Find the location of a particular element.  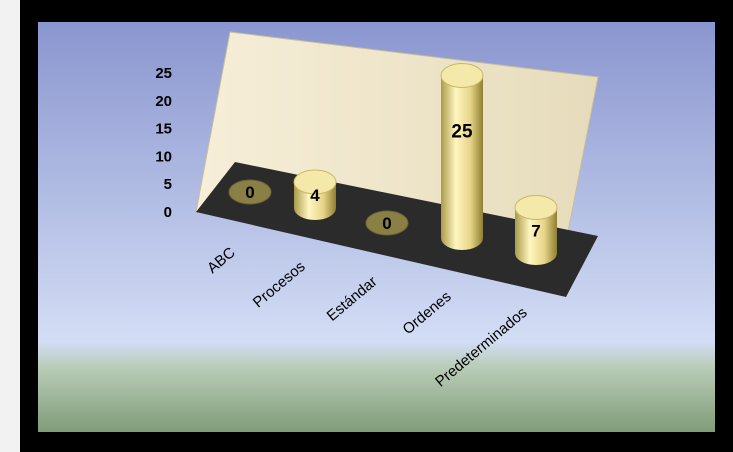

y-tick-label: 10 is located at coordinates (163, 156).